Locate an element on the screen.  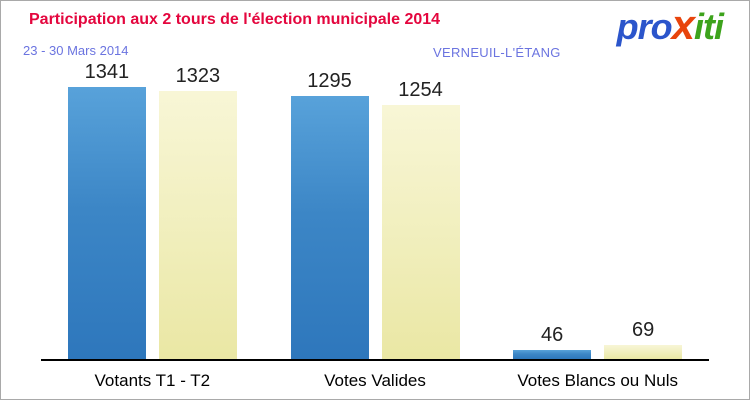
bar-value-label: 1254 is located at coordinates (420, 90).